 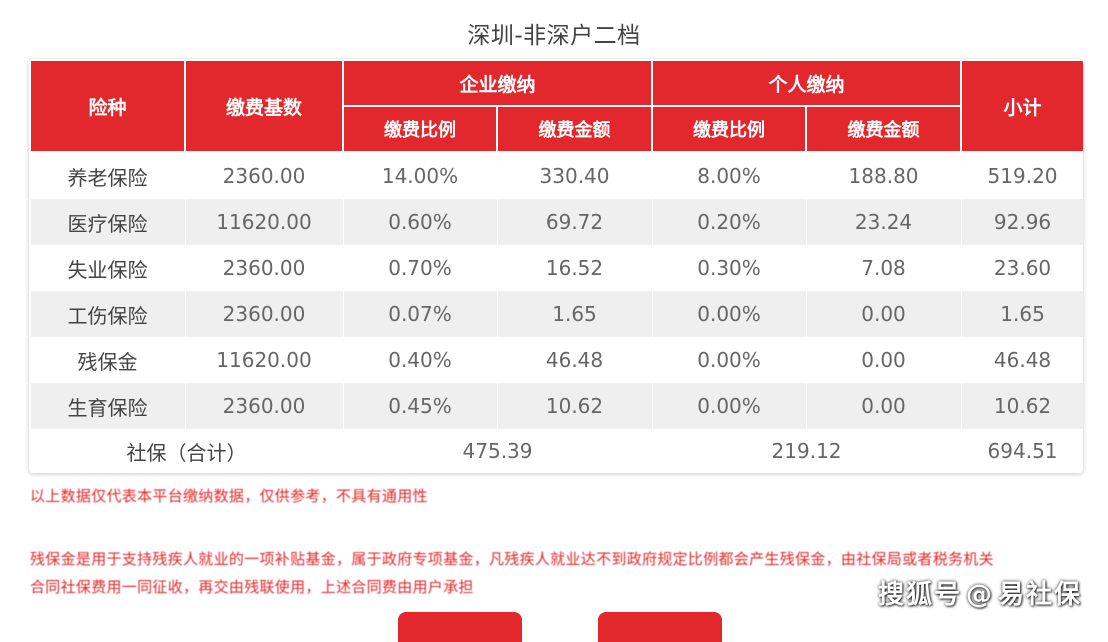 What do you see at coordinates (979, 595) in the screenshot?
I see `at-icon: @` at bounding box center [979, 595].